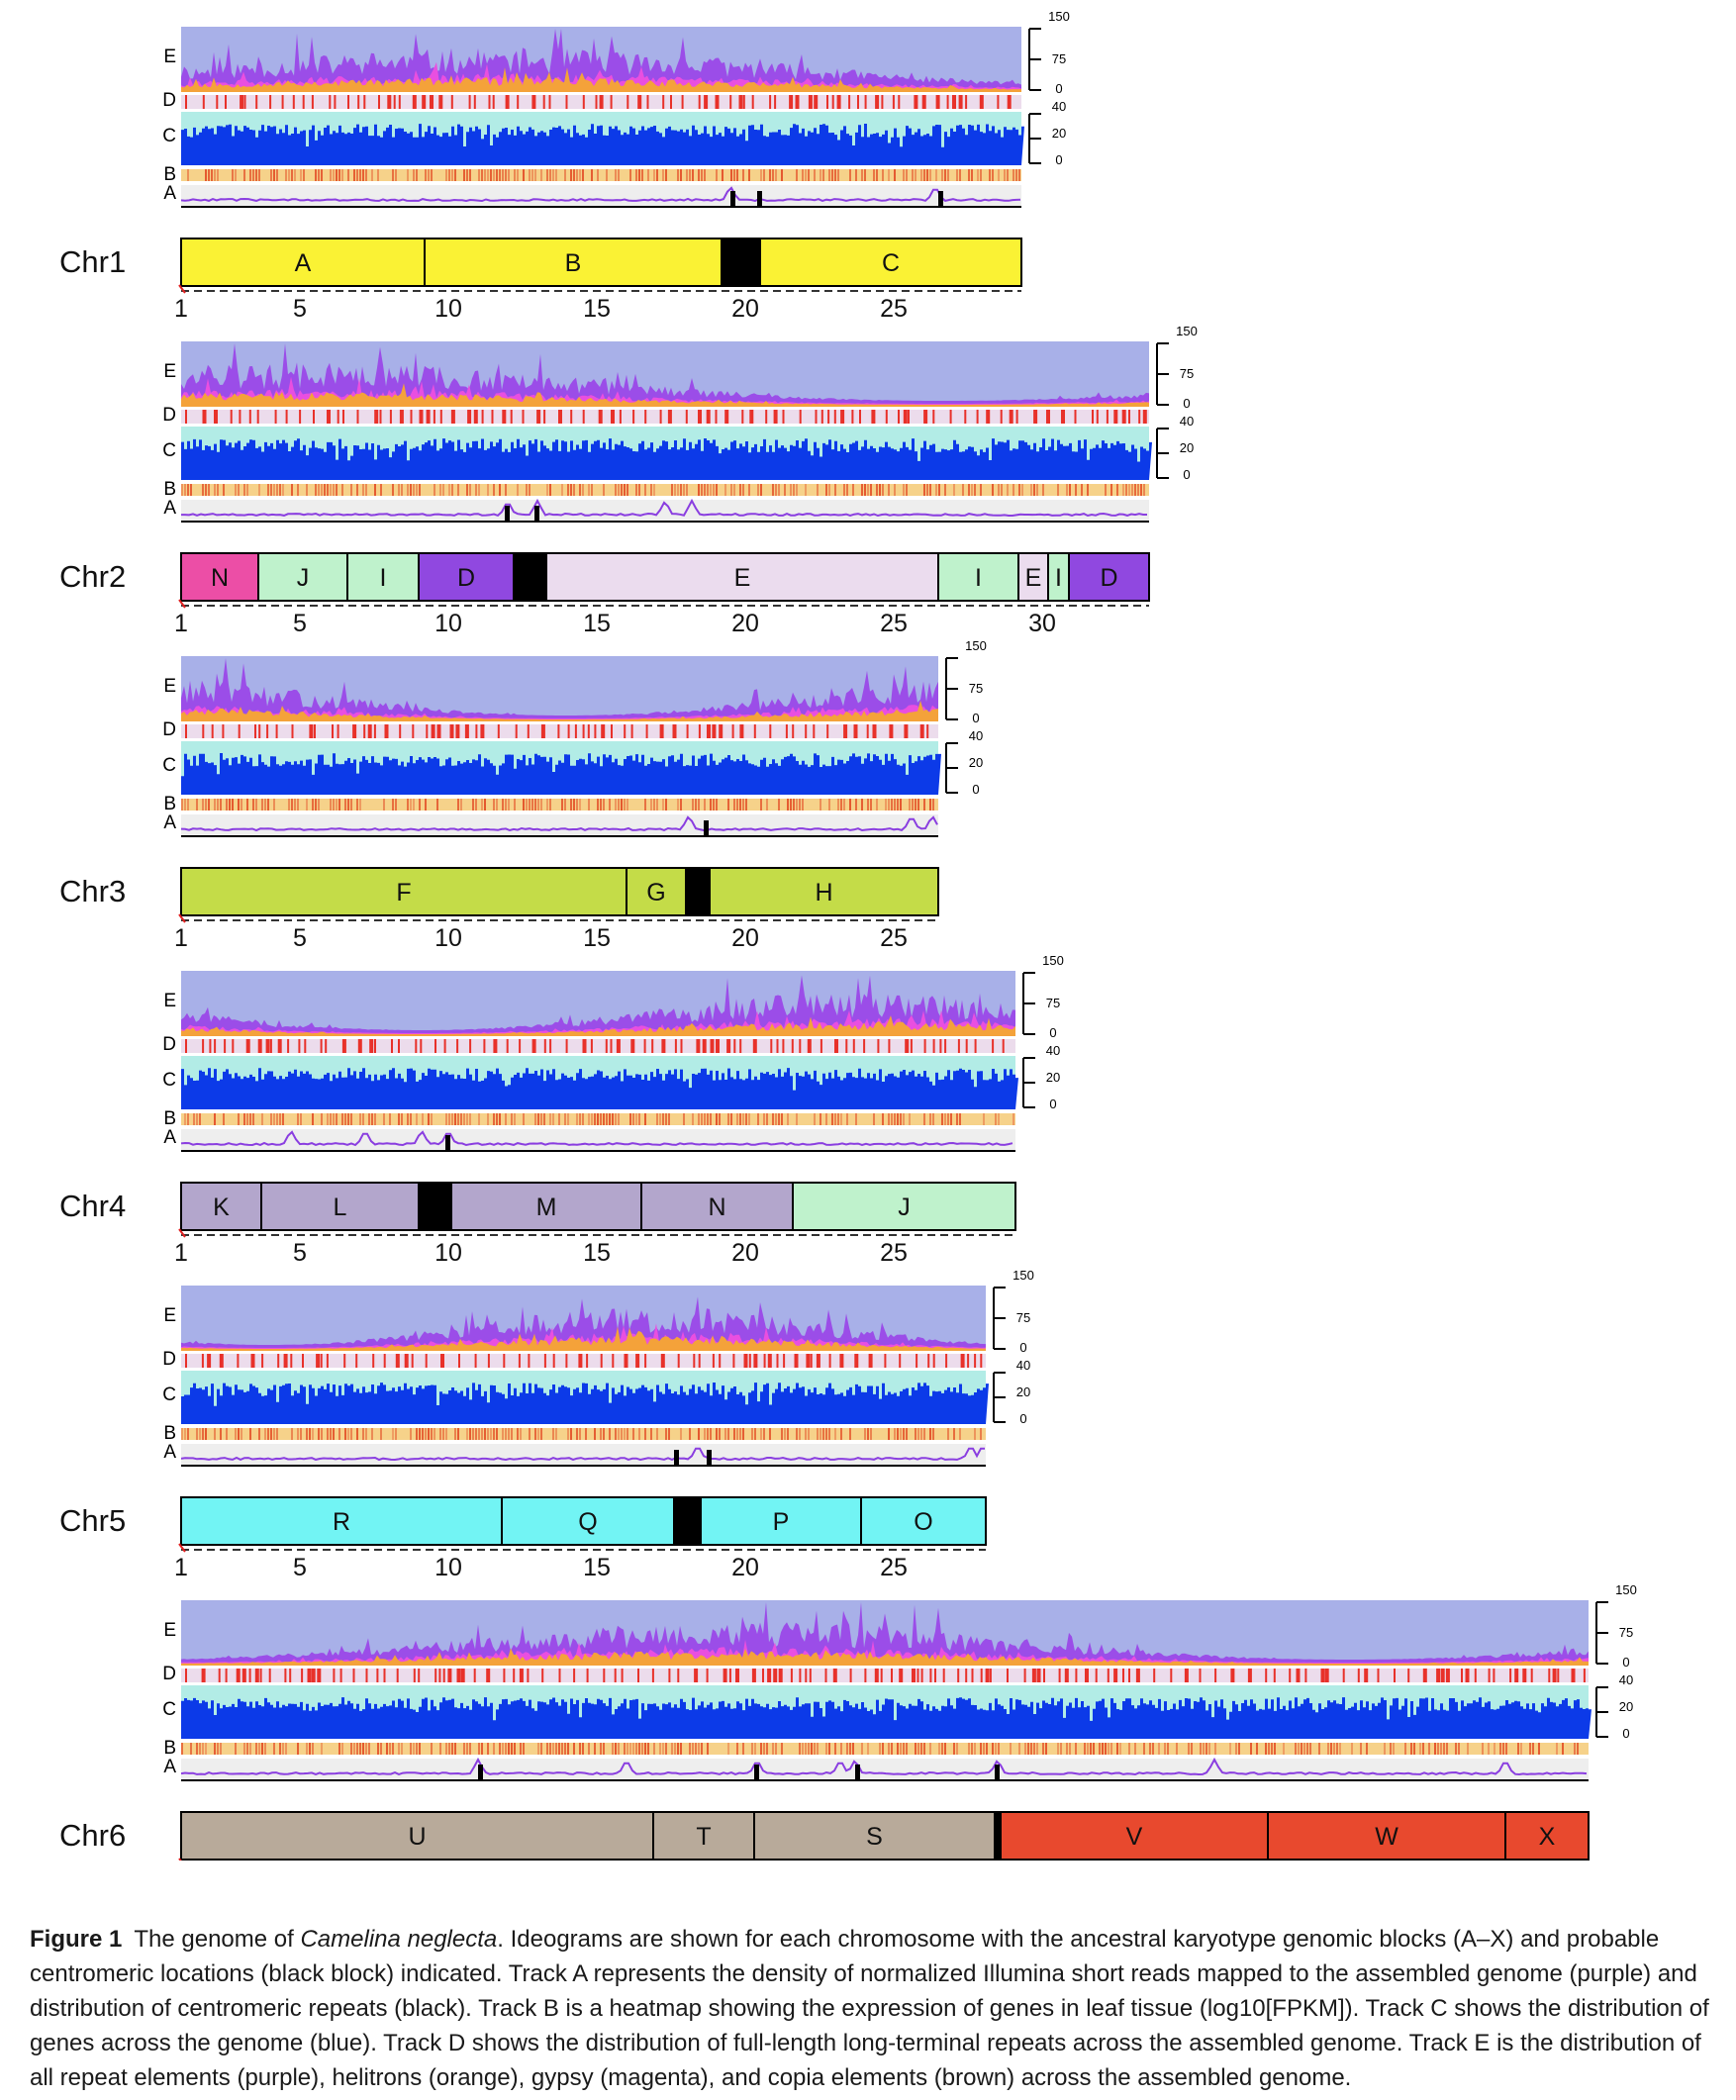 The image size is (1736, 2100). What do you see at coordinates (588, 1521) in the screenshot?
I see `block-Q` at bounding box center [588, 1521].